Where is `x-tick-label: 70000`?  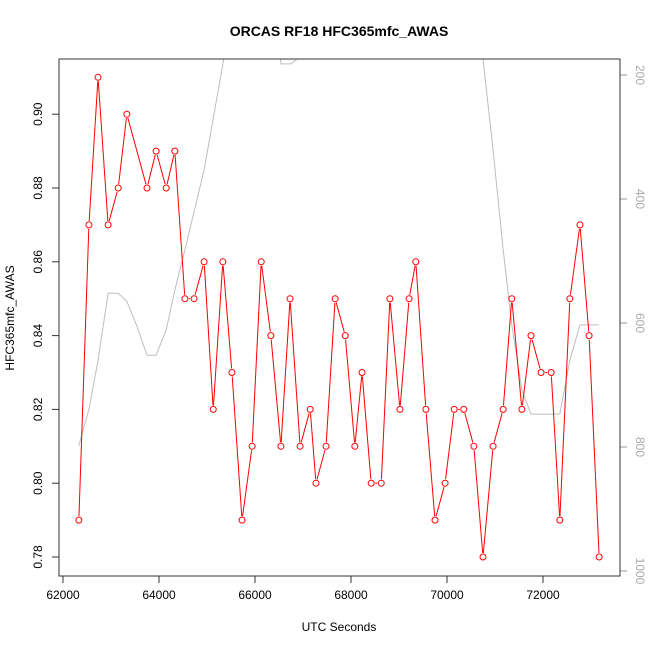 x-tick-label: 70000 is located at coordinates (447, 595).